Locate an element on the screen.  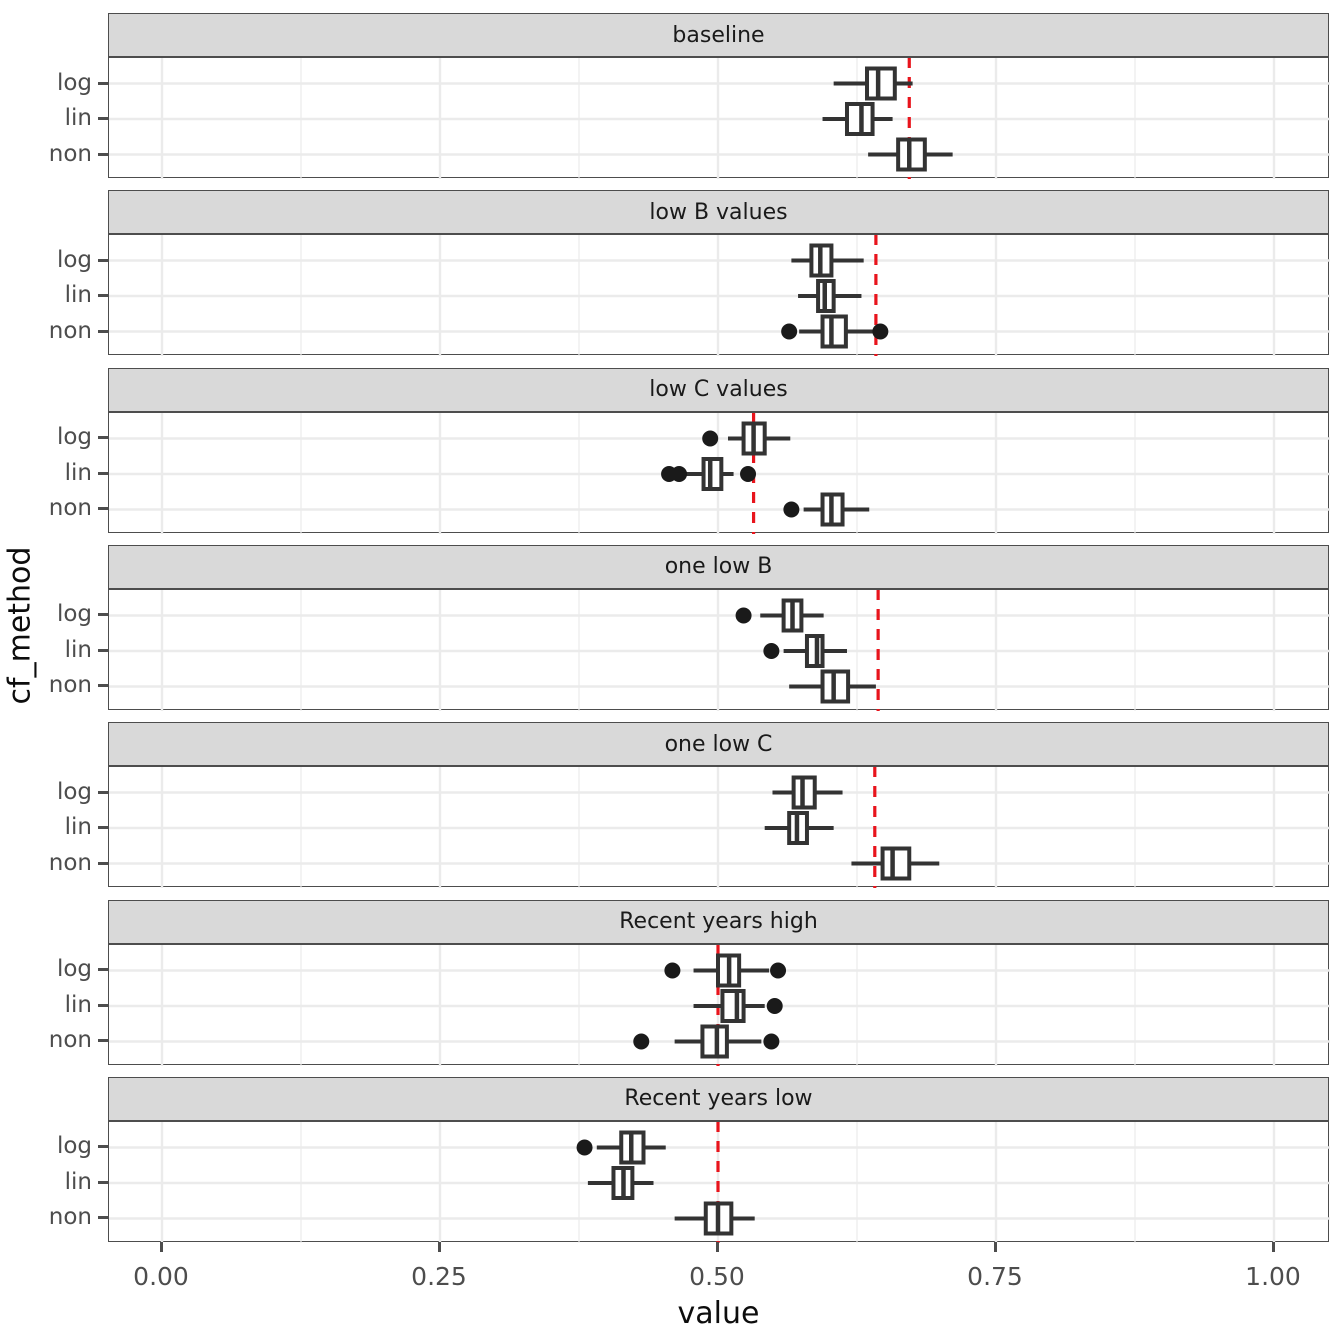
x-tick-label: 0.50 is located at coordinates (717, 1276).